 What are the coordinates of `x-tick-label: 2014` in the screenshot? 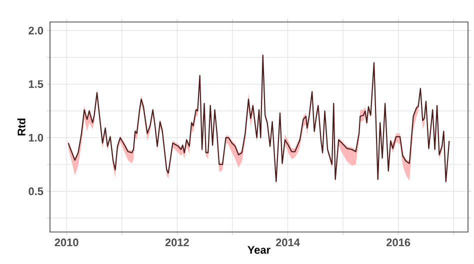 It's located at (288, 242).